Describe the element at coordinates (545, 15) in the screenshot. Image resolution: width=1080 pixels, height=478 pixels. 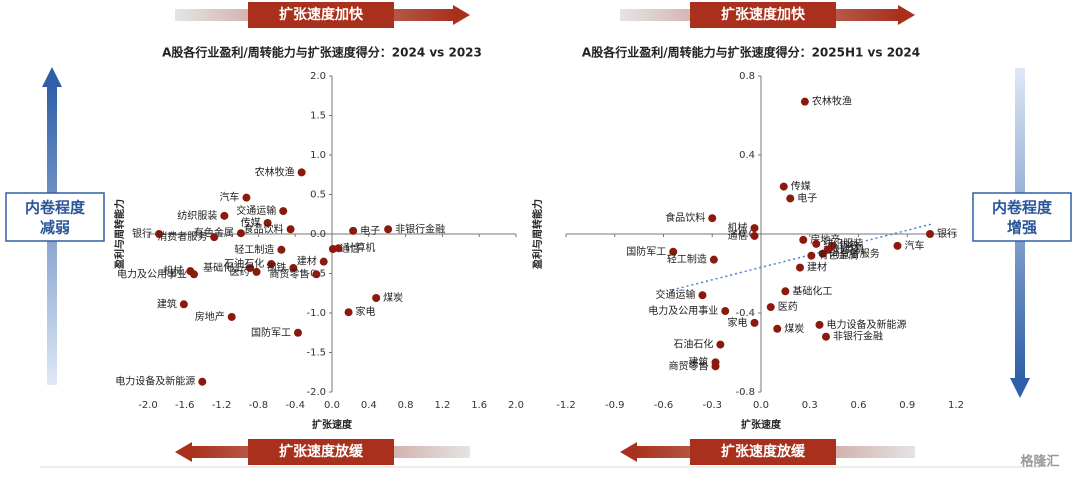
I see `top-banner: 扩张速度加快 扩张速度加快` at that location.